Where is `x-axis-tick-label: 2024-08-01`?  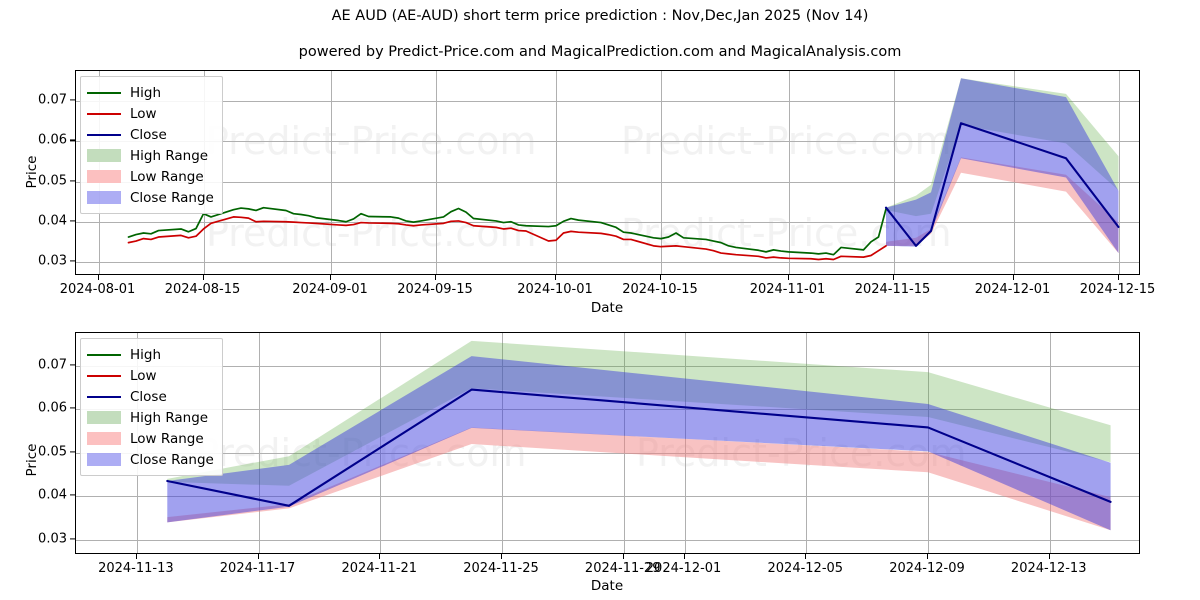
x-axis-tick-label: 2024-08-01 is located at coordinates (97, 289).